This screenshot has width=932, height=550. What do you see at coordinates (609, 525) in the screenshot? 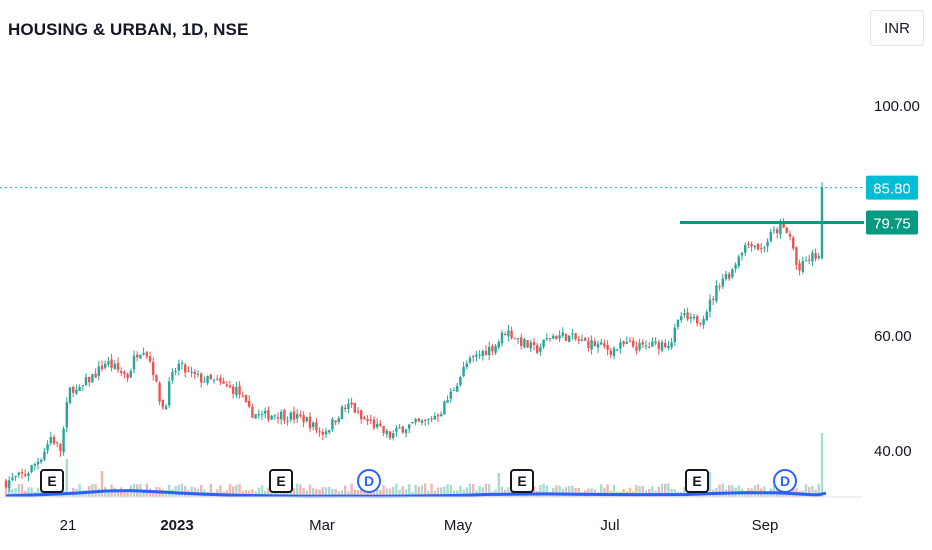
I see `time-tick-label: Jul` at bounding box center [609, 525].